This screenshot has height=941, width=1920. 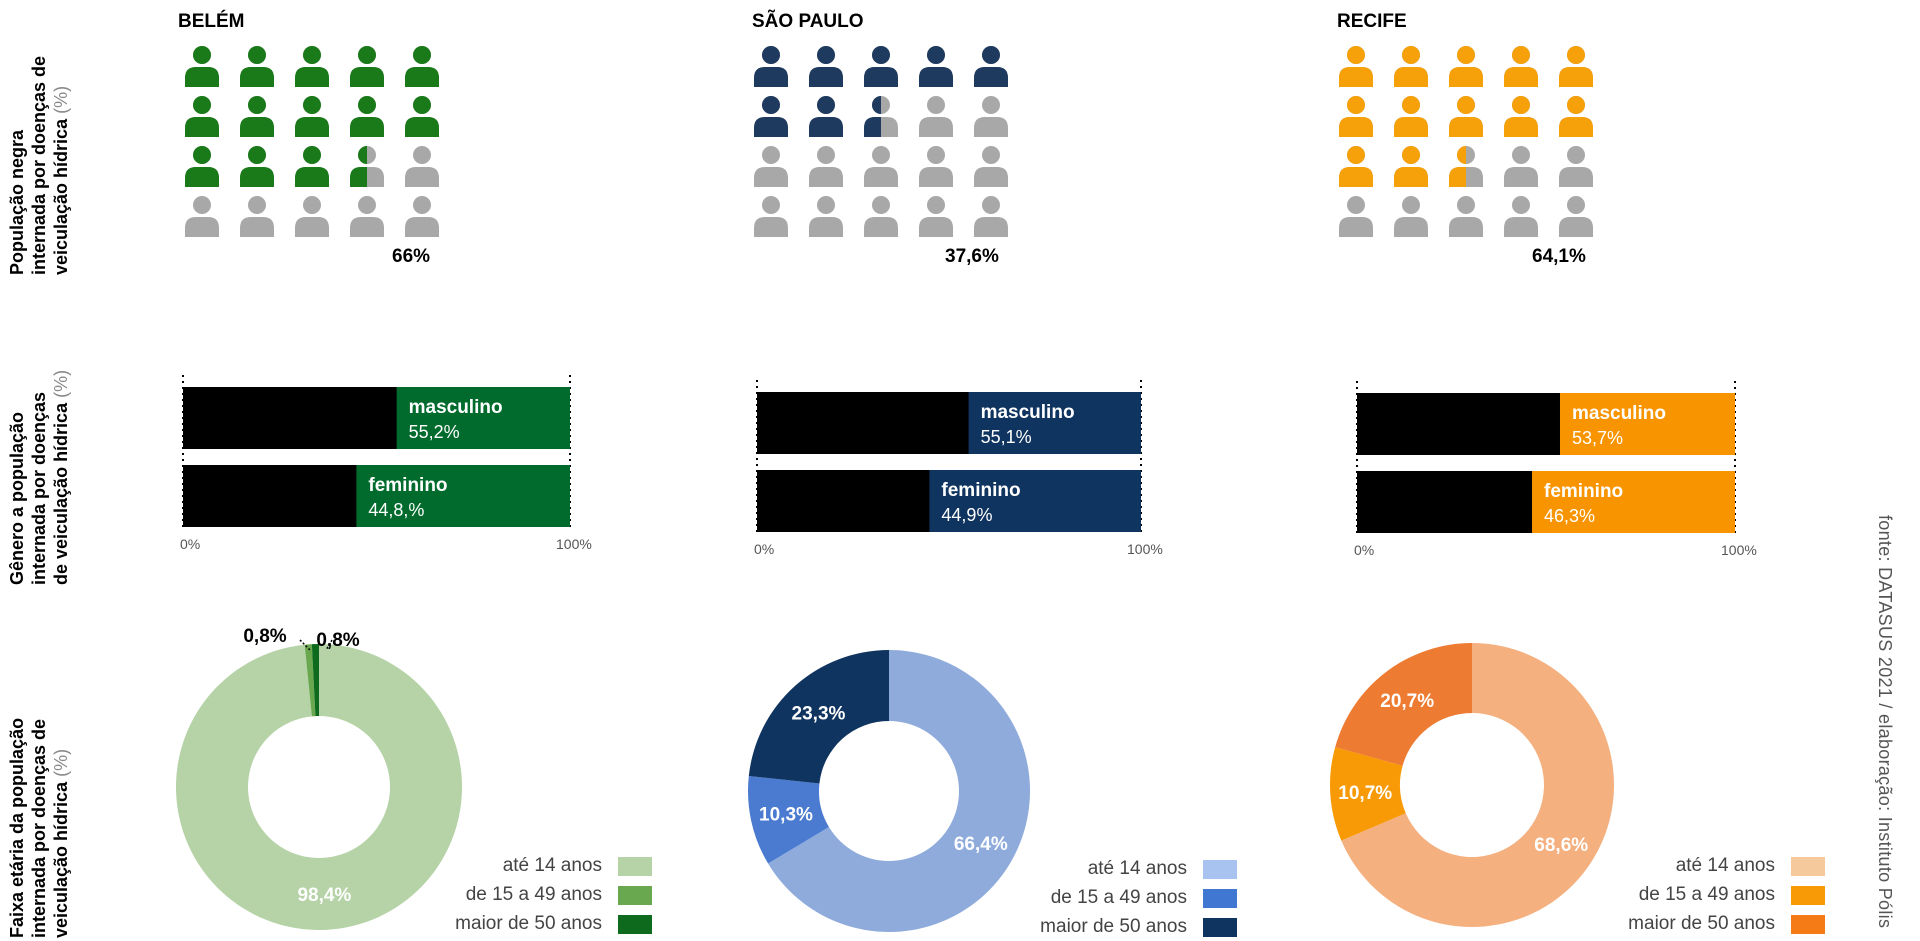 I want to click on bar-value-label: 46,3%, so click(x=1569, y=516).